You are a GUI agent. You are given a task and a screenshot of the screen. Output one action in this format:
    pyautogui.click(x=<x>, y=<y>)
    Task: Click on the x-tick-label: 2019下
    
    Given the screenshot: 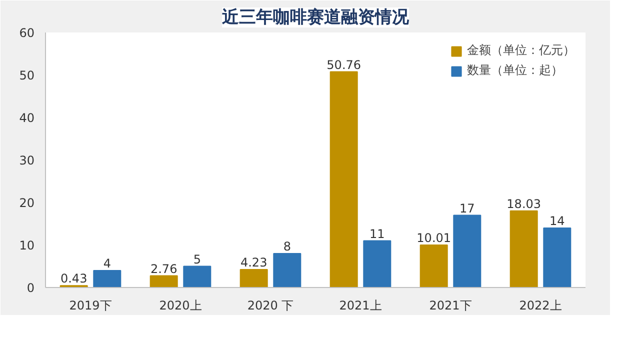 What is the action you would take?
    pyautogui.click(x=90, y=305)
    